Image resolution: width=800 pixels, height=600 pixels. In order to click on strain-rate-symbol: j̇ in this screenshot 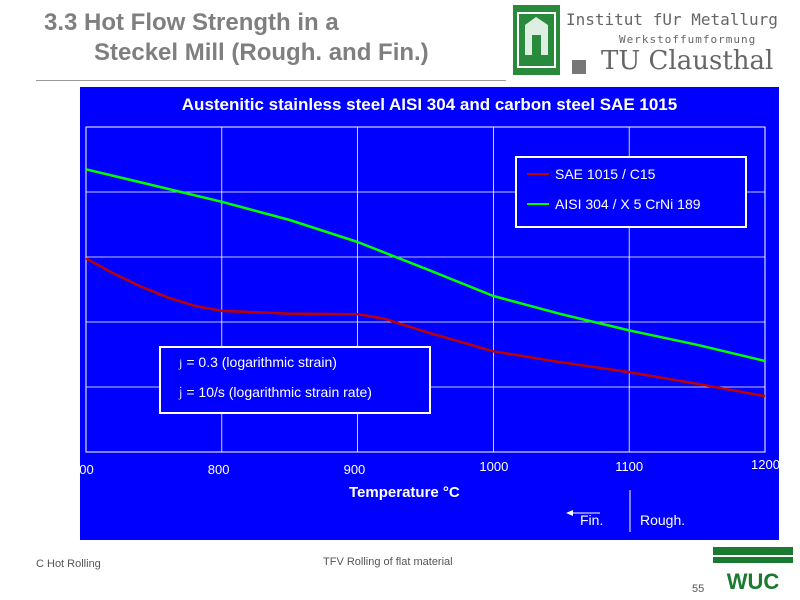, I will do `click(181, 393)`.